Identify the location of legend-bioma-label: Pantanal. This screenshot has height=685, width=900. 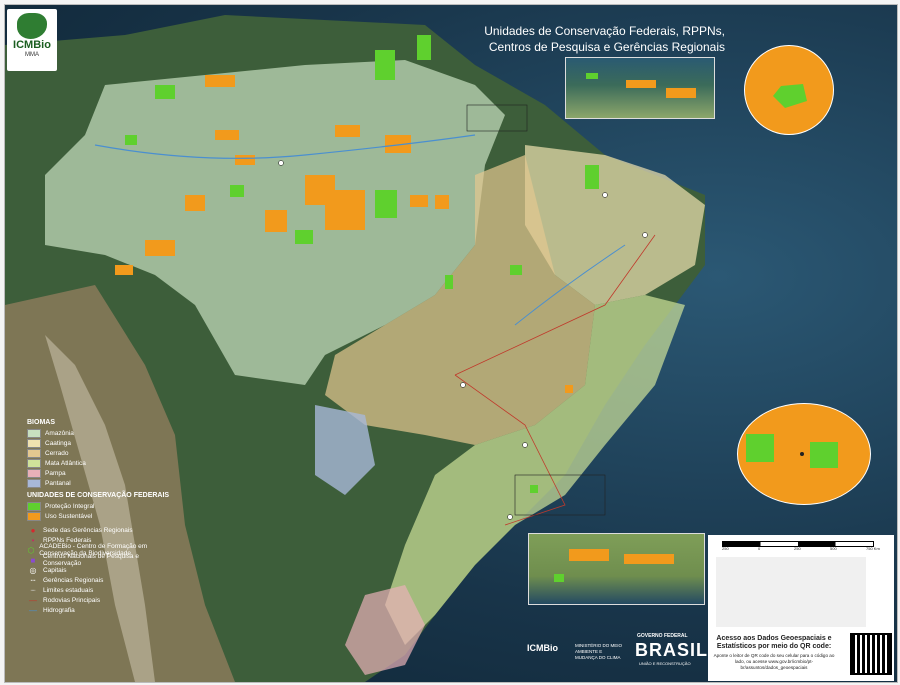
(58, 483).